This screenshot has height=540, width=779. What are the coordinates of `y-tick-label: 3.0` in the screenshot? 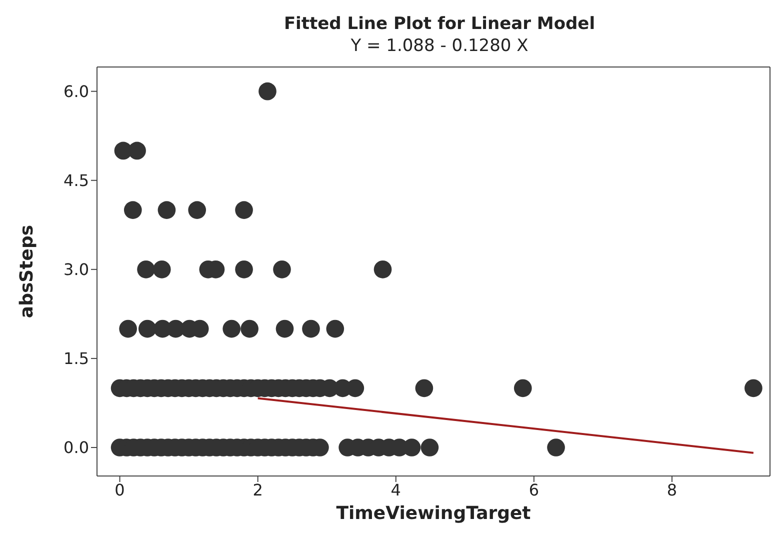 It's located at (76, 270).